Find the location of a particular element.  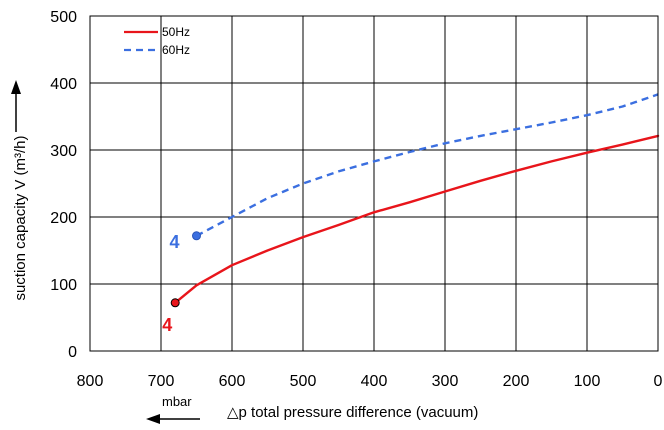

y-tick-label: 500 is located at coordinates (63, 17).